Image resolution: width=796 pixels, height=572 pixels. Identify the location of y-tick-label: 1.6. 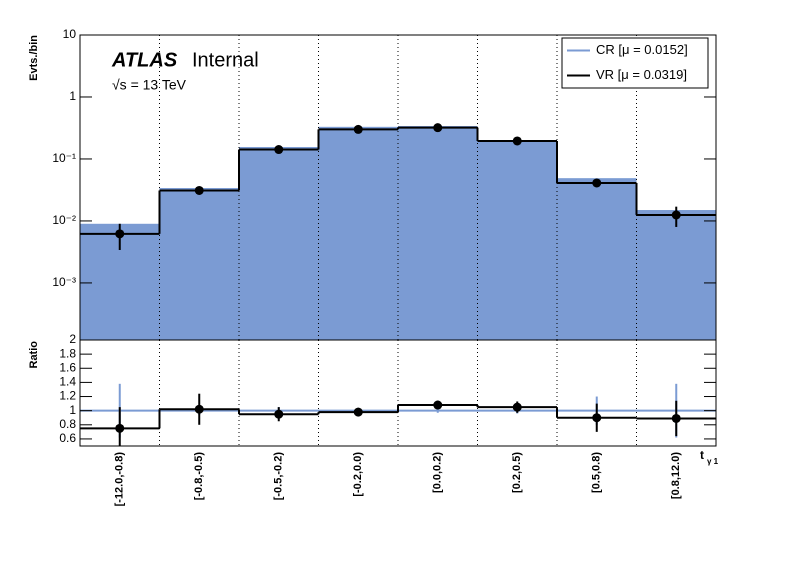
(67, 367).